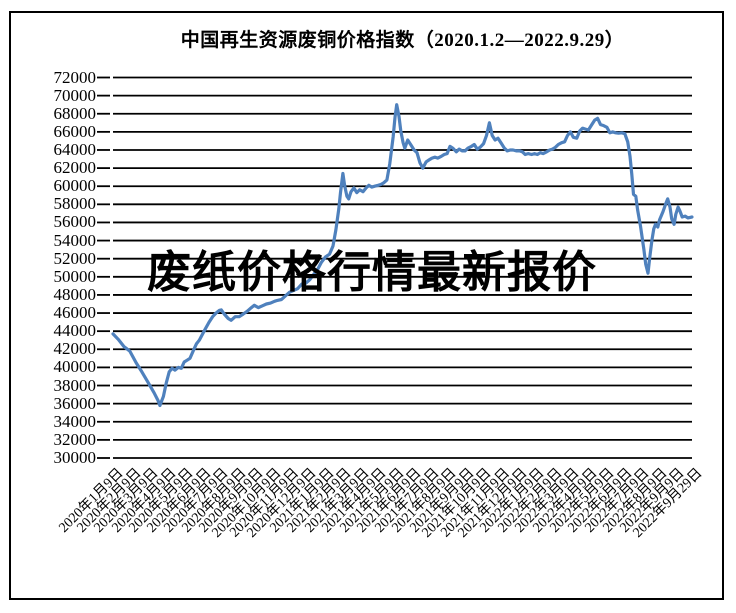 Image resolution: width=736 pixels, height=613 pixels. I want to click on chart-title: 中国再生资源废铜价格指数（2020.1.2—2022.9.29）, so click(402, 40).